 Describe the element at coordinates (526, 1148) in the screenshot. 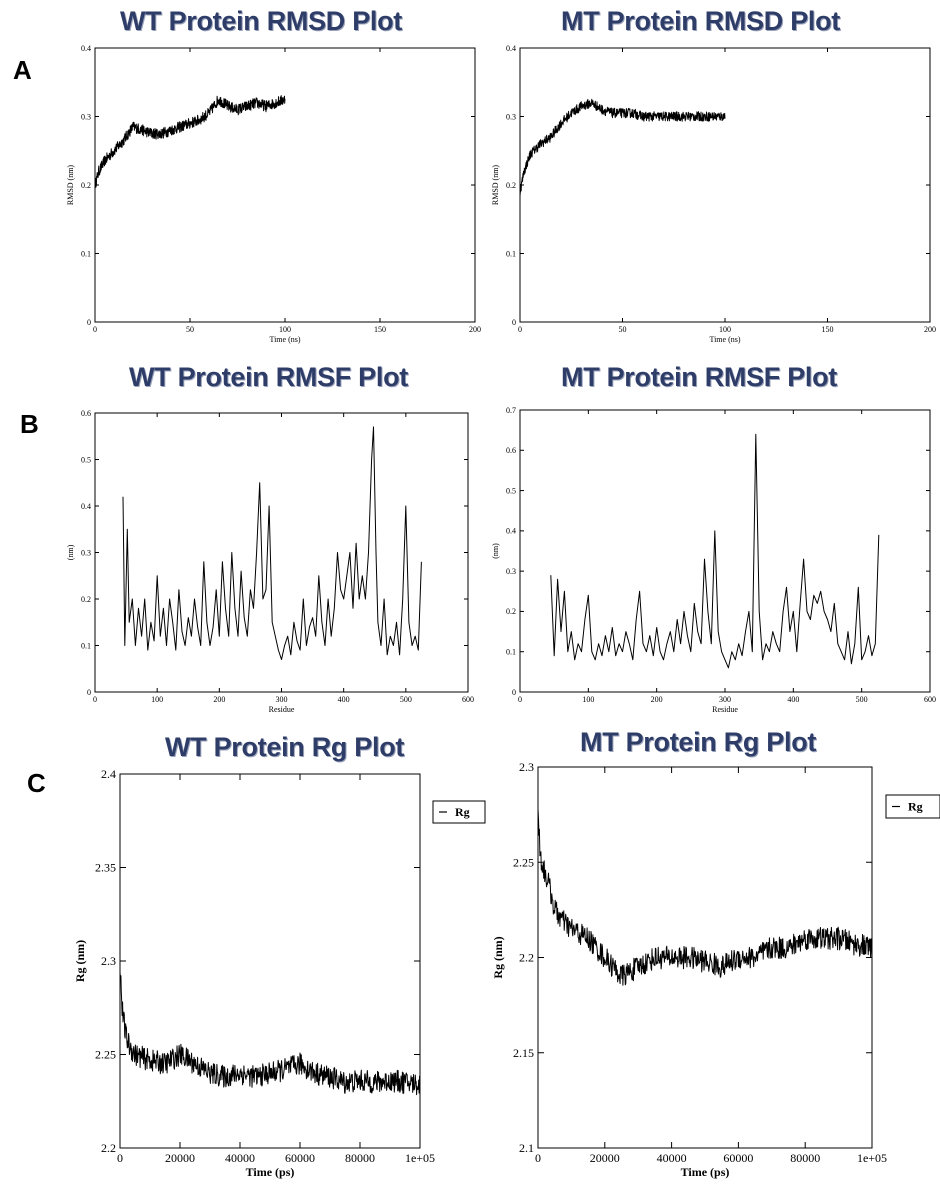

I see `y-tick-label: 2.1` at that location.